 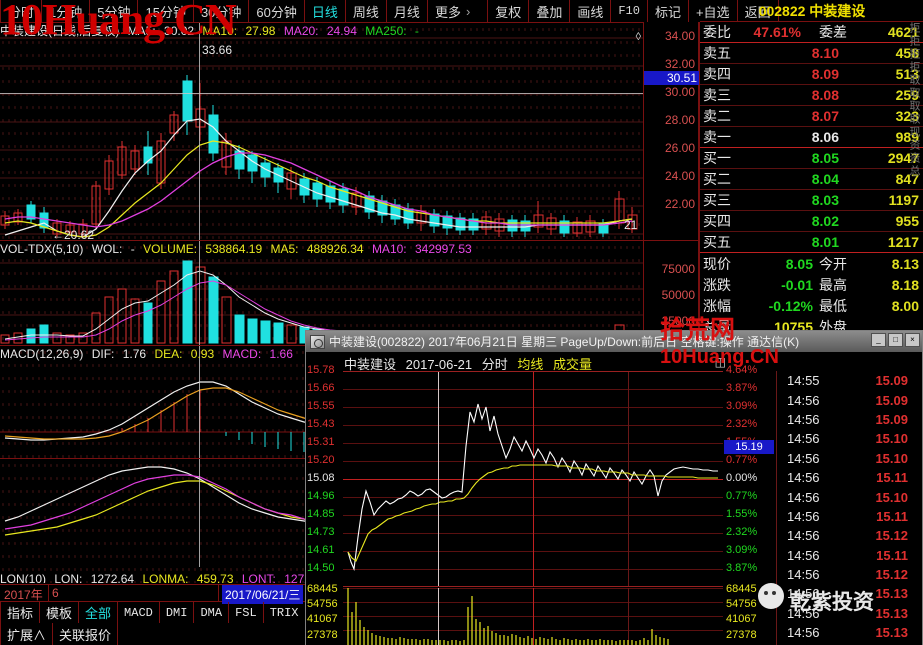 What do you see at coordinates (907, 179) in the screenshot?
I see `bid-volume: 847` at bounding box center [907, 179].